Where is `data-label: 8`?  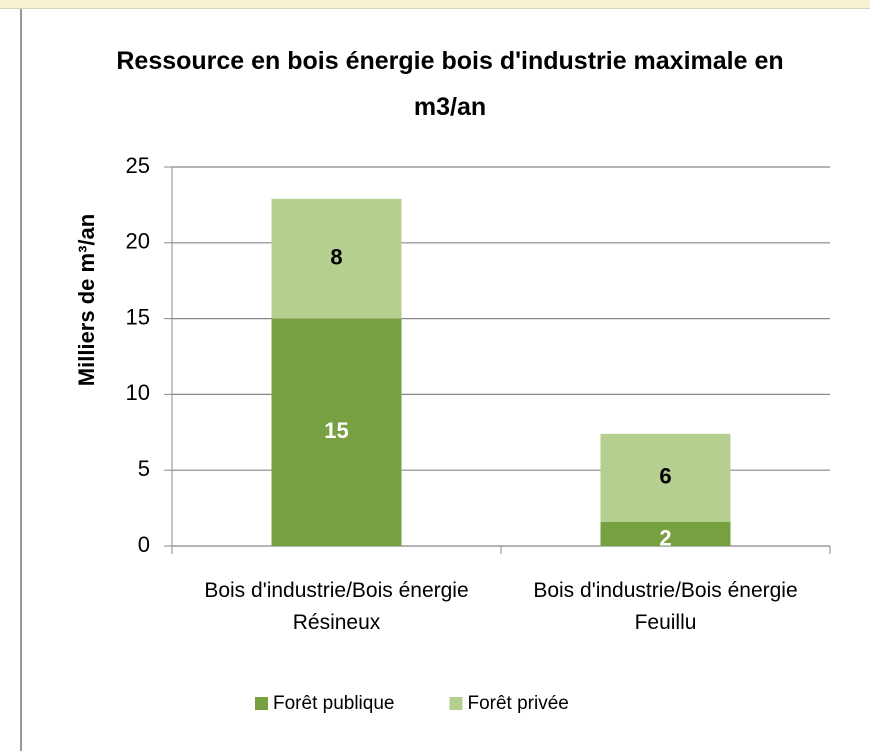 data-label: 8 is located at coordinates (336, 257).